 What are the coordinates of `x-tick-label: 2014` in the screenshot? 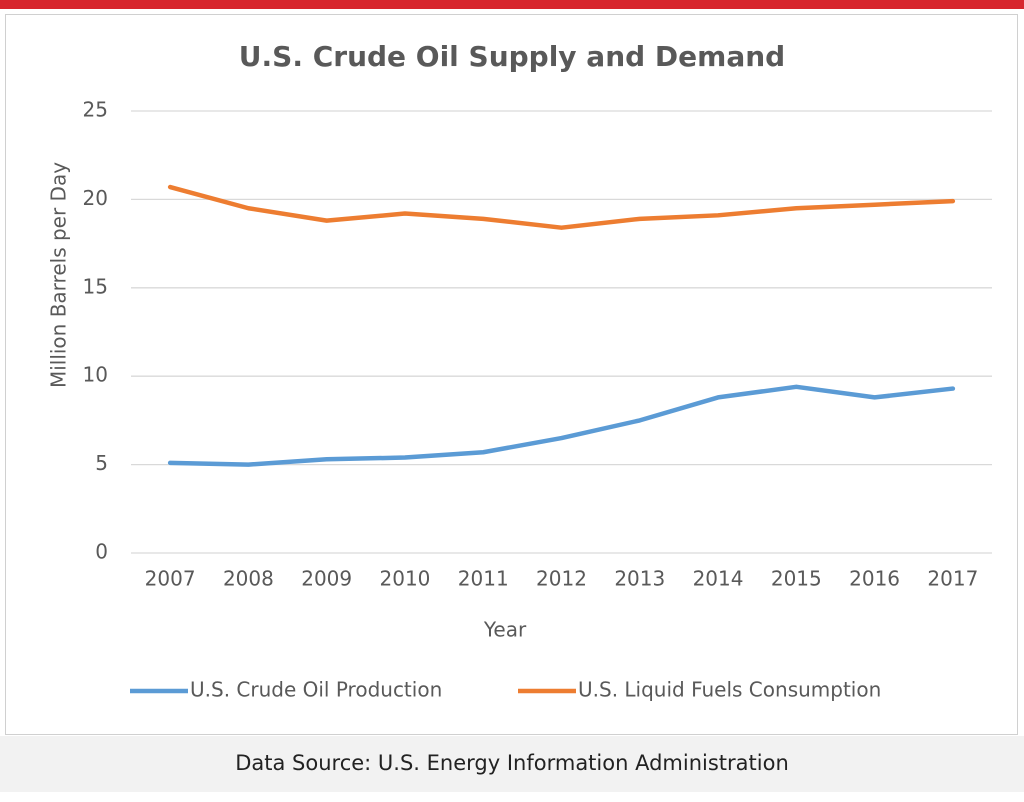 It's located at (718, 579).